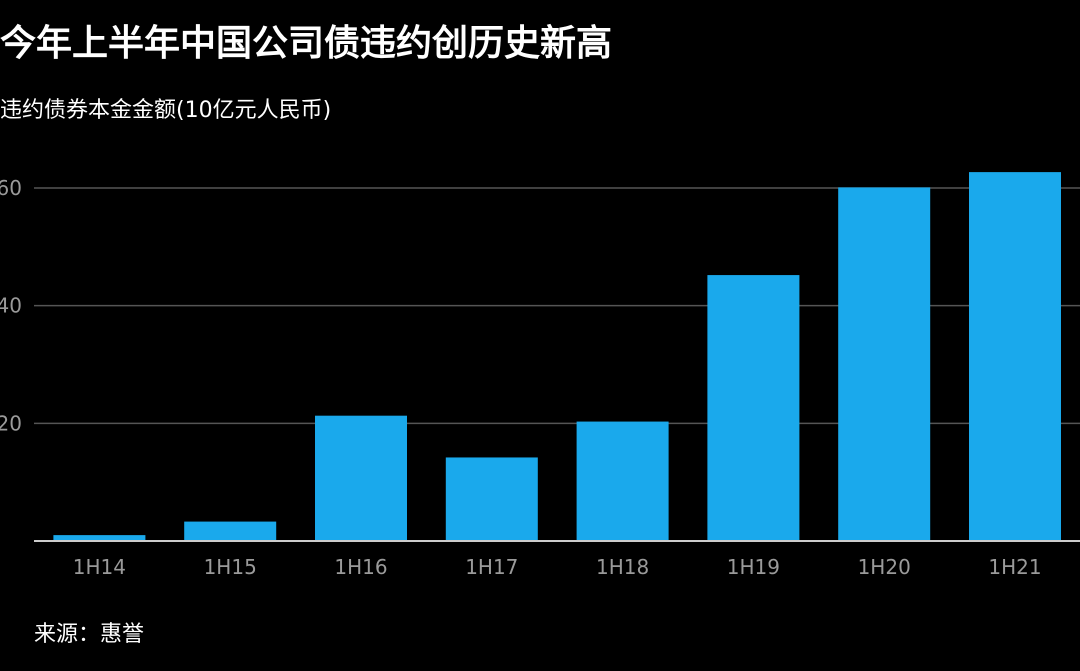 Image resolution: width=1080 pixels, height=671 pixels. What do you see at coordinates (753, 567) in the screenshot?
I see `x-tick-label-1H19: 1H19` at bounding box center [753, 567].